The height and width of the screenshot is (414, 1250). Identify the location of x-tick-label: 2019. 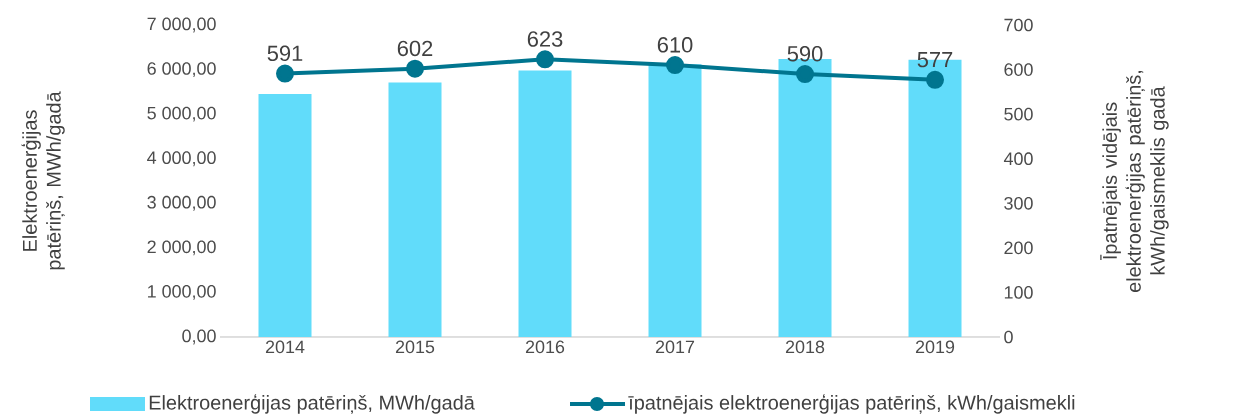
(935, 347).